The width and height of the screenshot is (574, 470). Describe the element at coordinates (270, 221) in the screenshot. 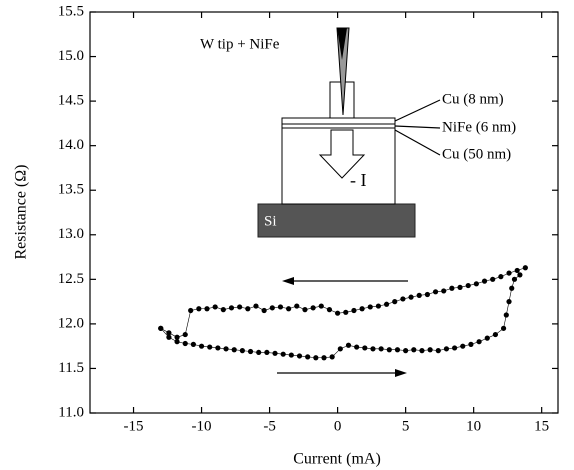

I see `annotation: Si` at that location.